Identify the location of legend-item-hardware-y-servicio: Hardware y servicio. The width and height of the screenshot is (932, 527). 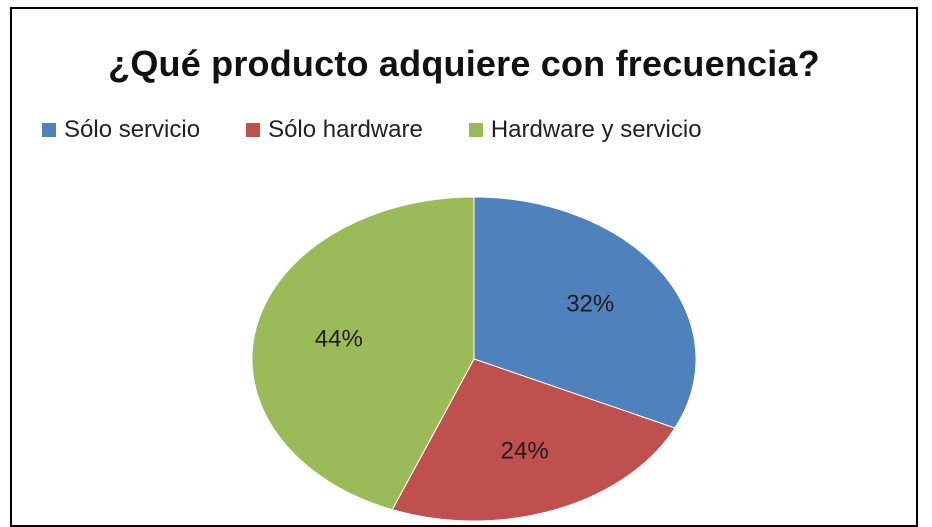
(585, 130).